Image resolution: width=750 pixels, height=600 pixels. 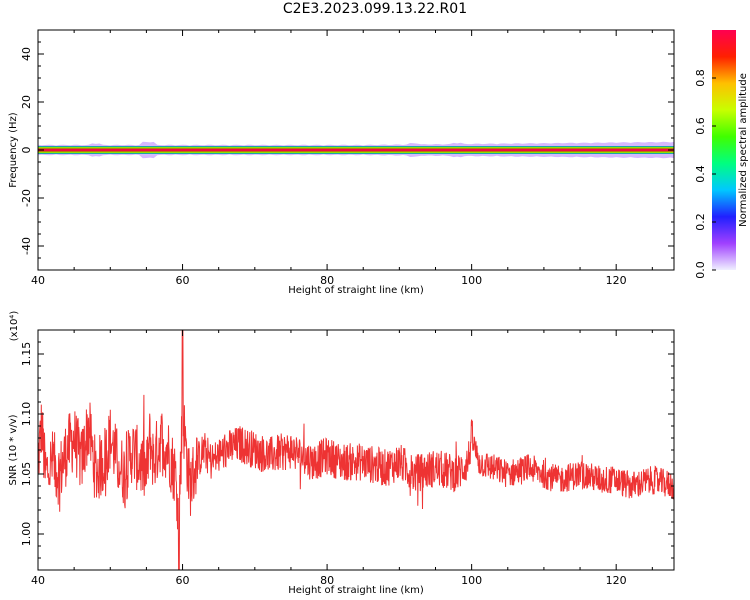 What do you see at coordinates (700, 126) in the screenshot?
I see `colorbar-tick-label: 0.6` at bounding box center [700, 126].